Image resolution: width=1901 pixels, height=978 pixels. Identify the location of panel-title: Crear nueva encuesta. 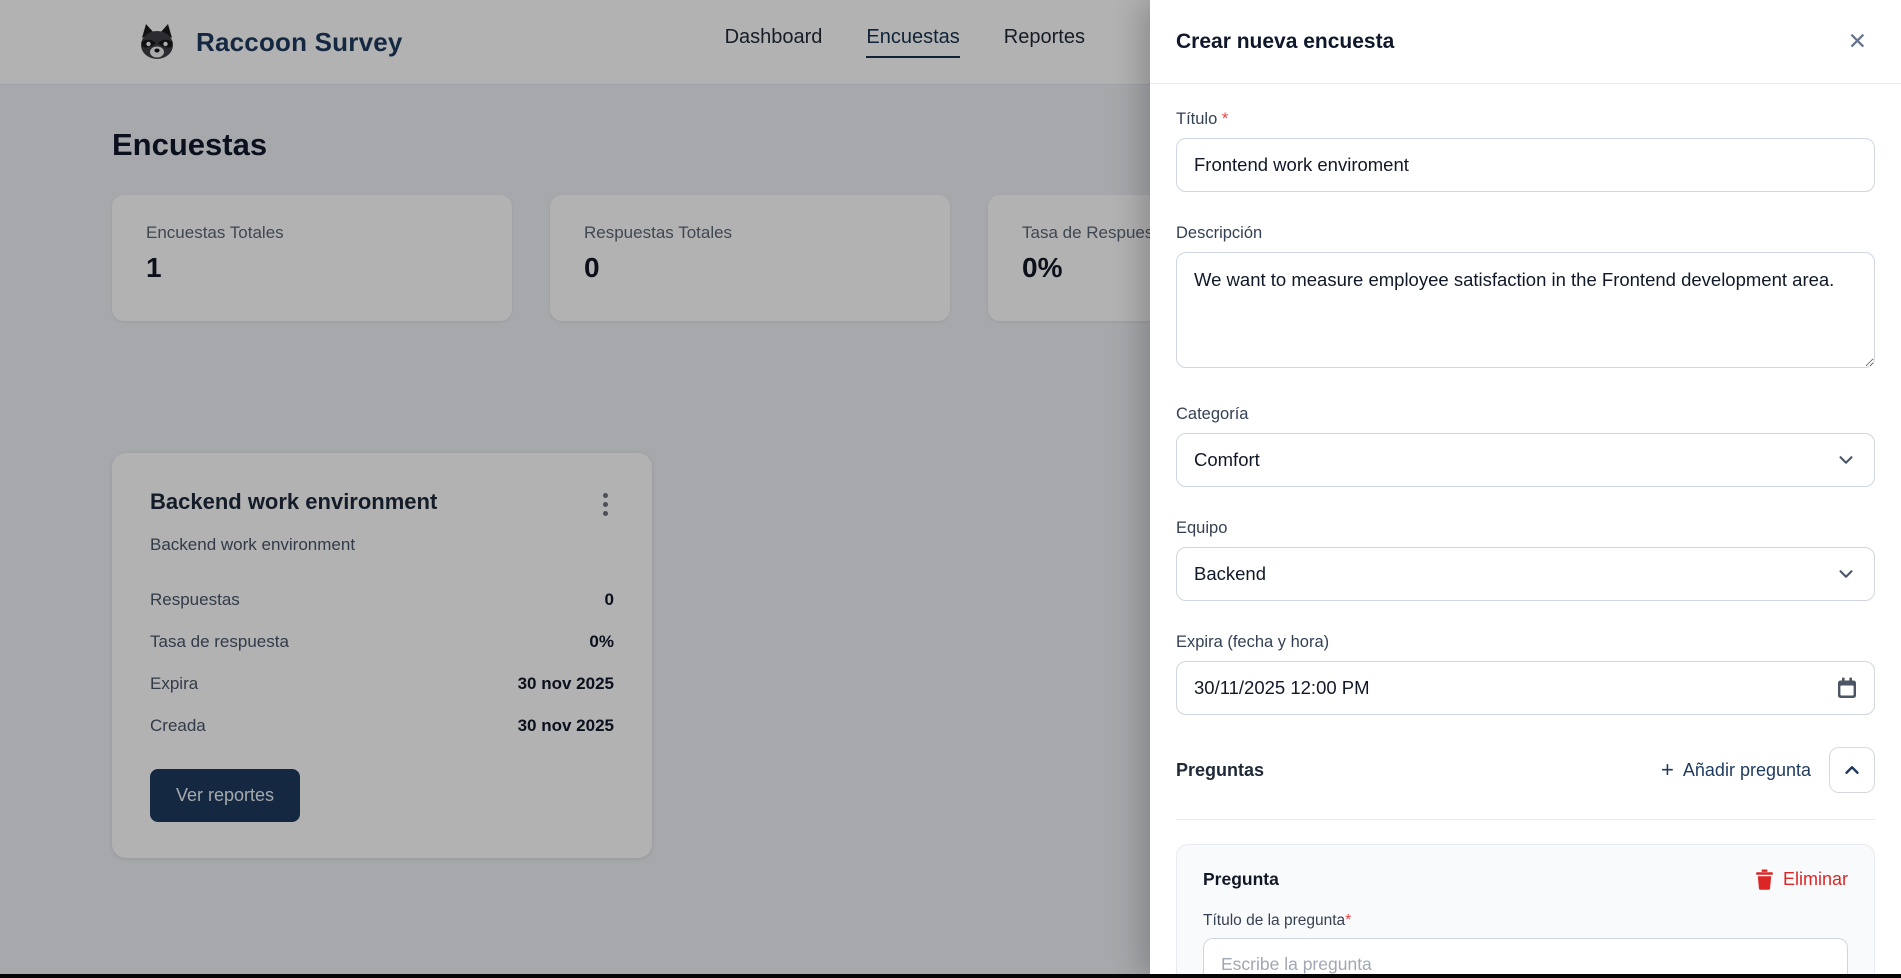
(1285, 41).